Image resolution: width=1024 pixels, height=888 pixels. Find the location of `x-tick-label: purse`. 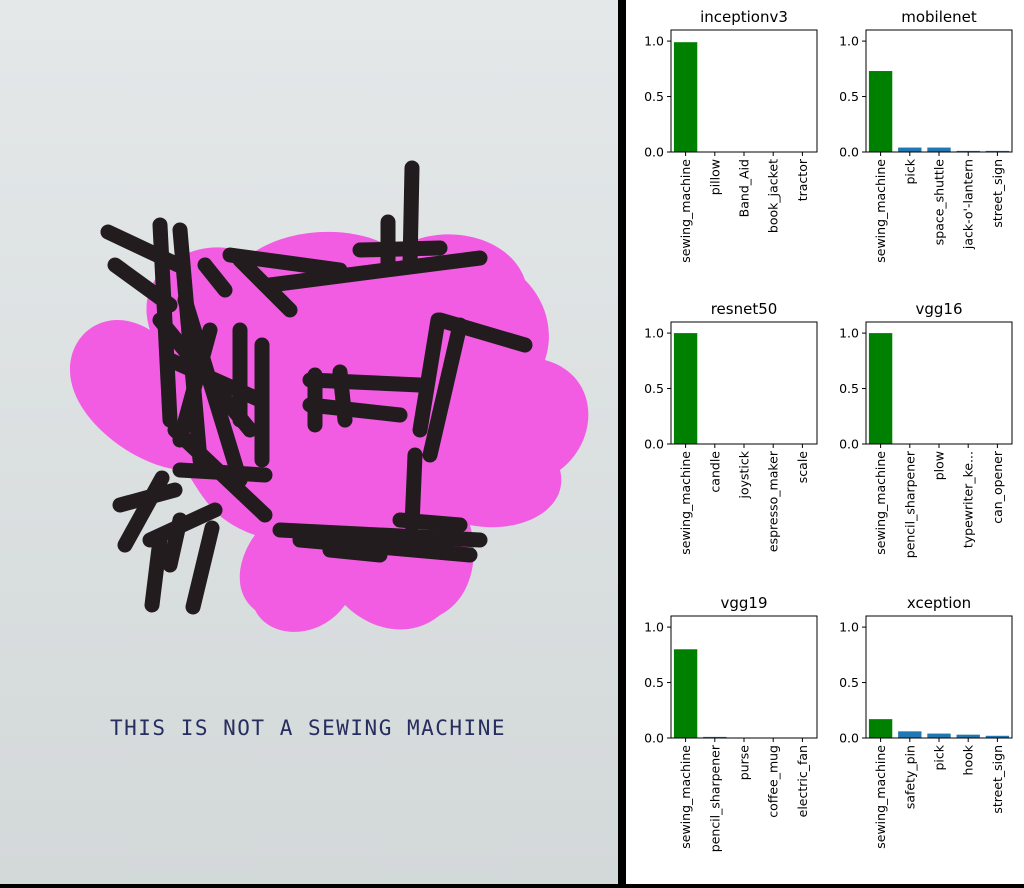

x-tick-label: purse is located at coordinates (744, 763).